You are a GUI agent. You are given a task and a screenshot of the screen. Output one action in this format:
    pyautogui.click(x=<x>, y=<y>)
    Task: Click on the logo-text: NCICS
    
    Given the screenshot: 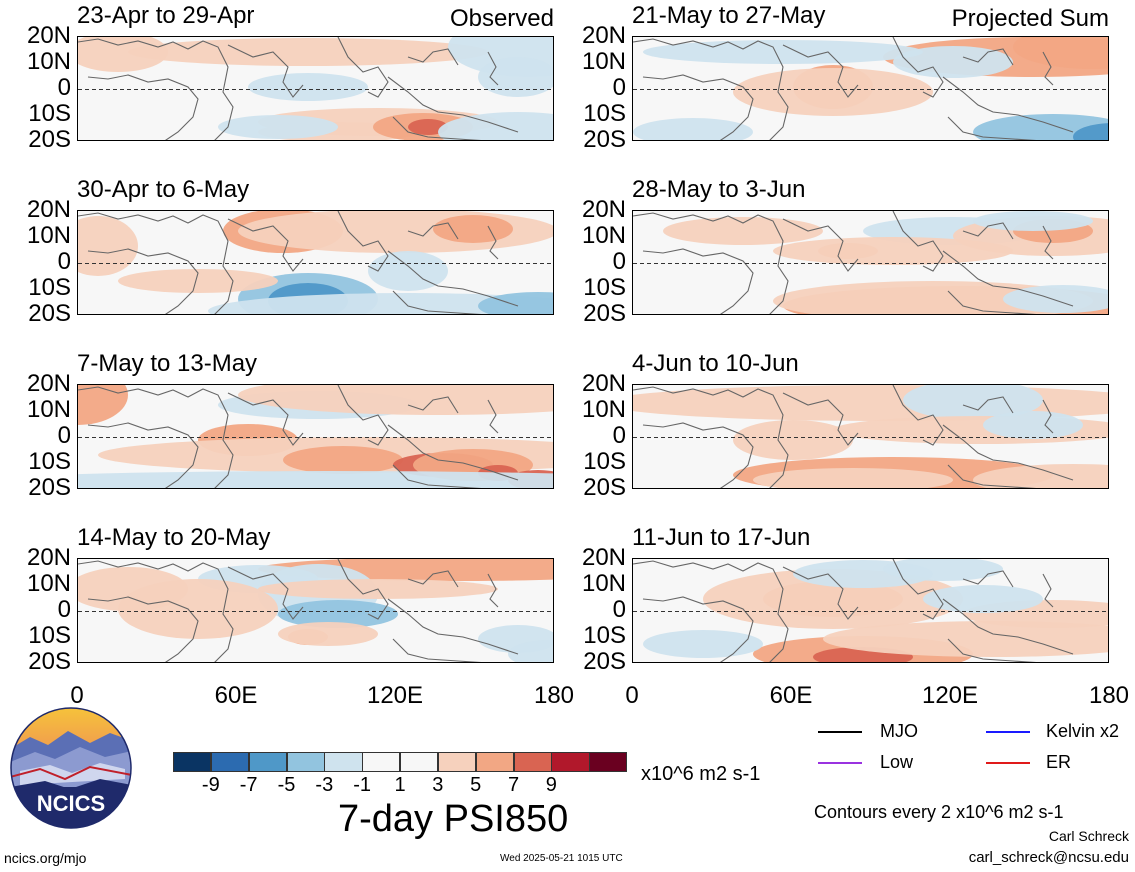 What is the action you would take?
    pyautogui.click(x=71, y=803)
    